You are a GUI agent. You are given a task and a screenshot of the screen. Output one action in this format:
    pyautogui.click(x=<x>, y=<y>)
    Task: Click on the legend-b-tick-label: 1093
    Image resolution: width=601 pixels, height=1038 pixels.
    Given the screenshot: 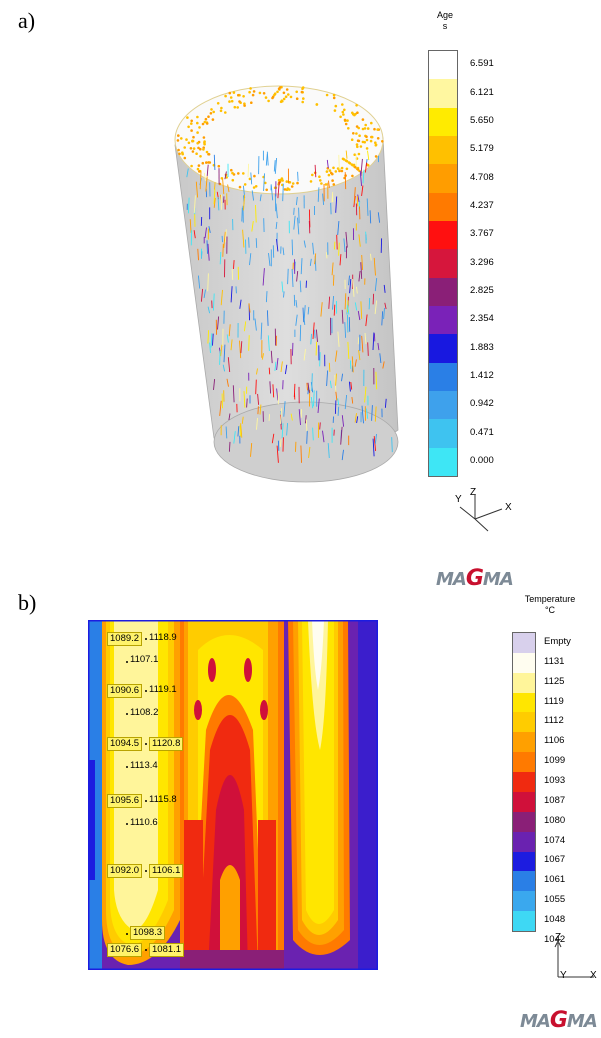 What is the action you would take?
    pyautogui.click(x=555, y=780)
    